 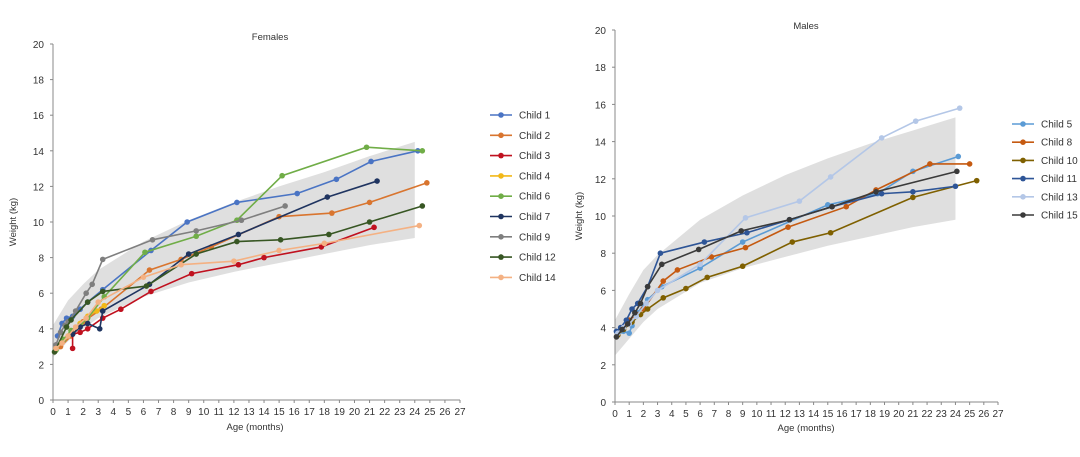 I want to click on legend-label: Child 3, so click(x=535, y=156).